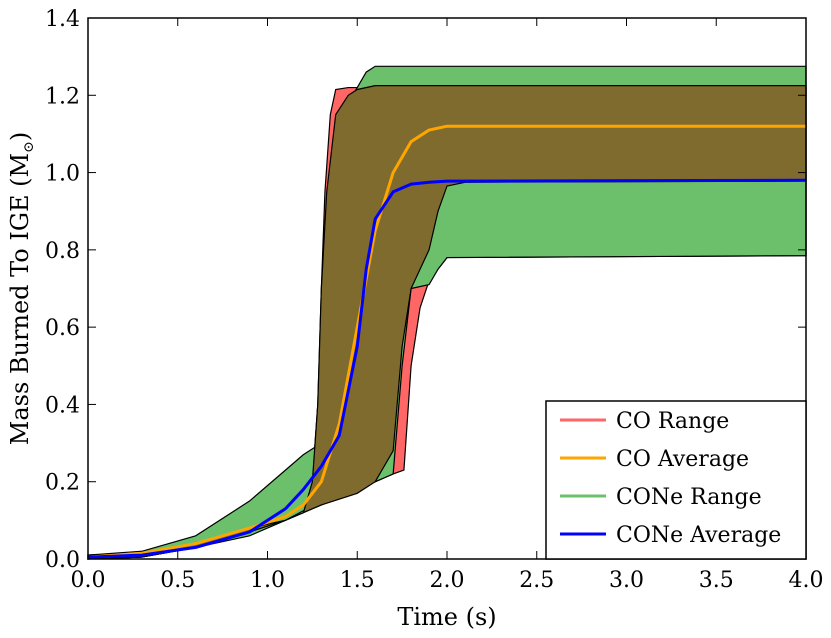 This screenshot has width=831, height=638. What do you see at coordinates (62, 96) in the screenshot?
I see `y-tick-label: 1.2` at bounding box center [62, 96].